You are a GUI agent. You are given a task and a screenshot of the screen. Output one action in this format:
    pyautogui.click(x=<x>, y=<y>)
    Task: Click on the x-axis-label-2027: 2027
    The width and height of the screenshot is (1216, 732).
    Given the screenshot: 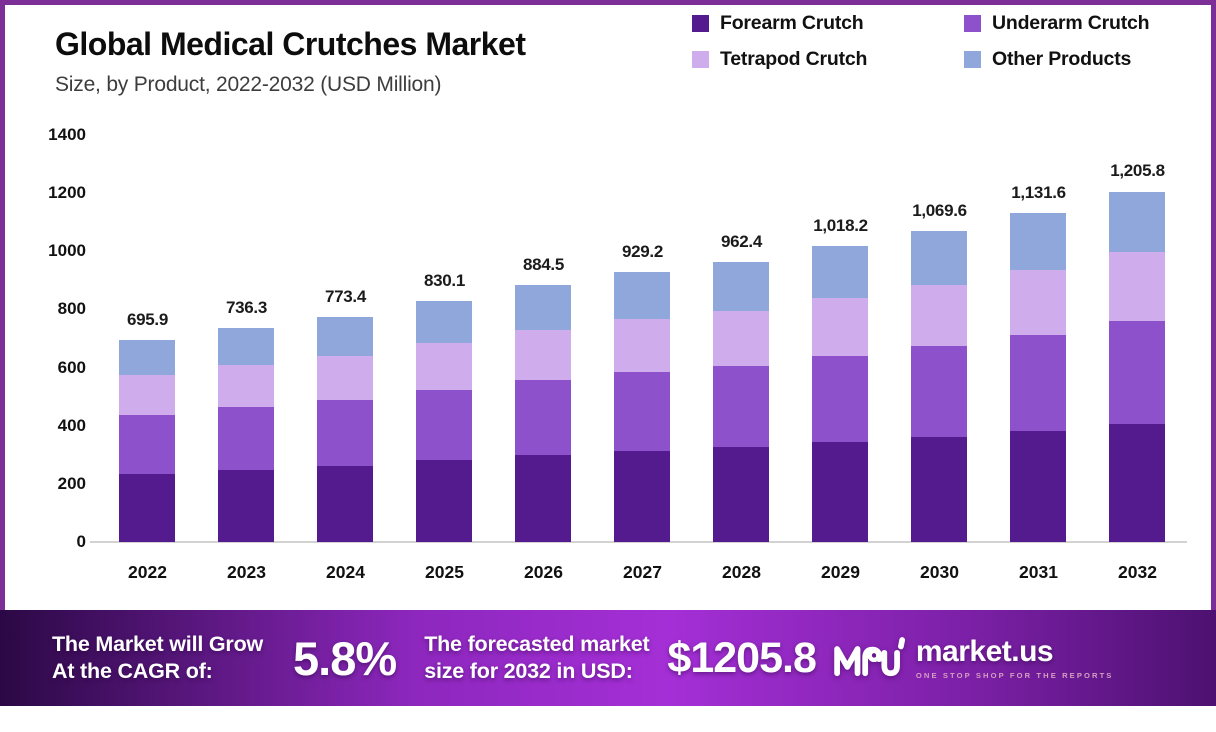 What is the action you would take?
    pyautogui.click(x=642, y=572)
    